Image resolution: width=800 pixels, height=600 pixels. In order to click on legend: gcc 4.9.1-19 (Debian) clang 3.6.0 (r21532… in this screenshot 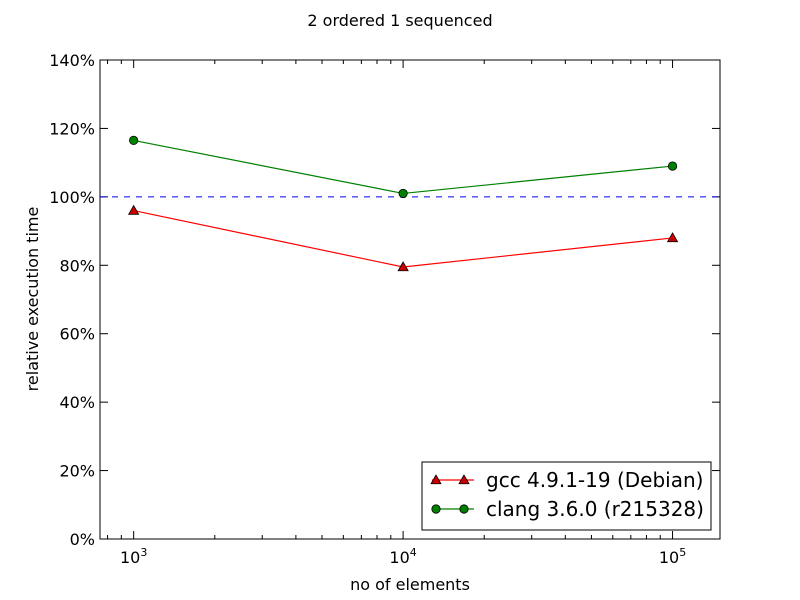, I will do `click(566, 496)`.